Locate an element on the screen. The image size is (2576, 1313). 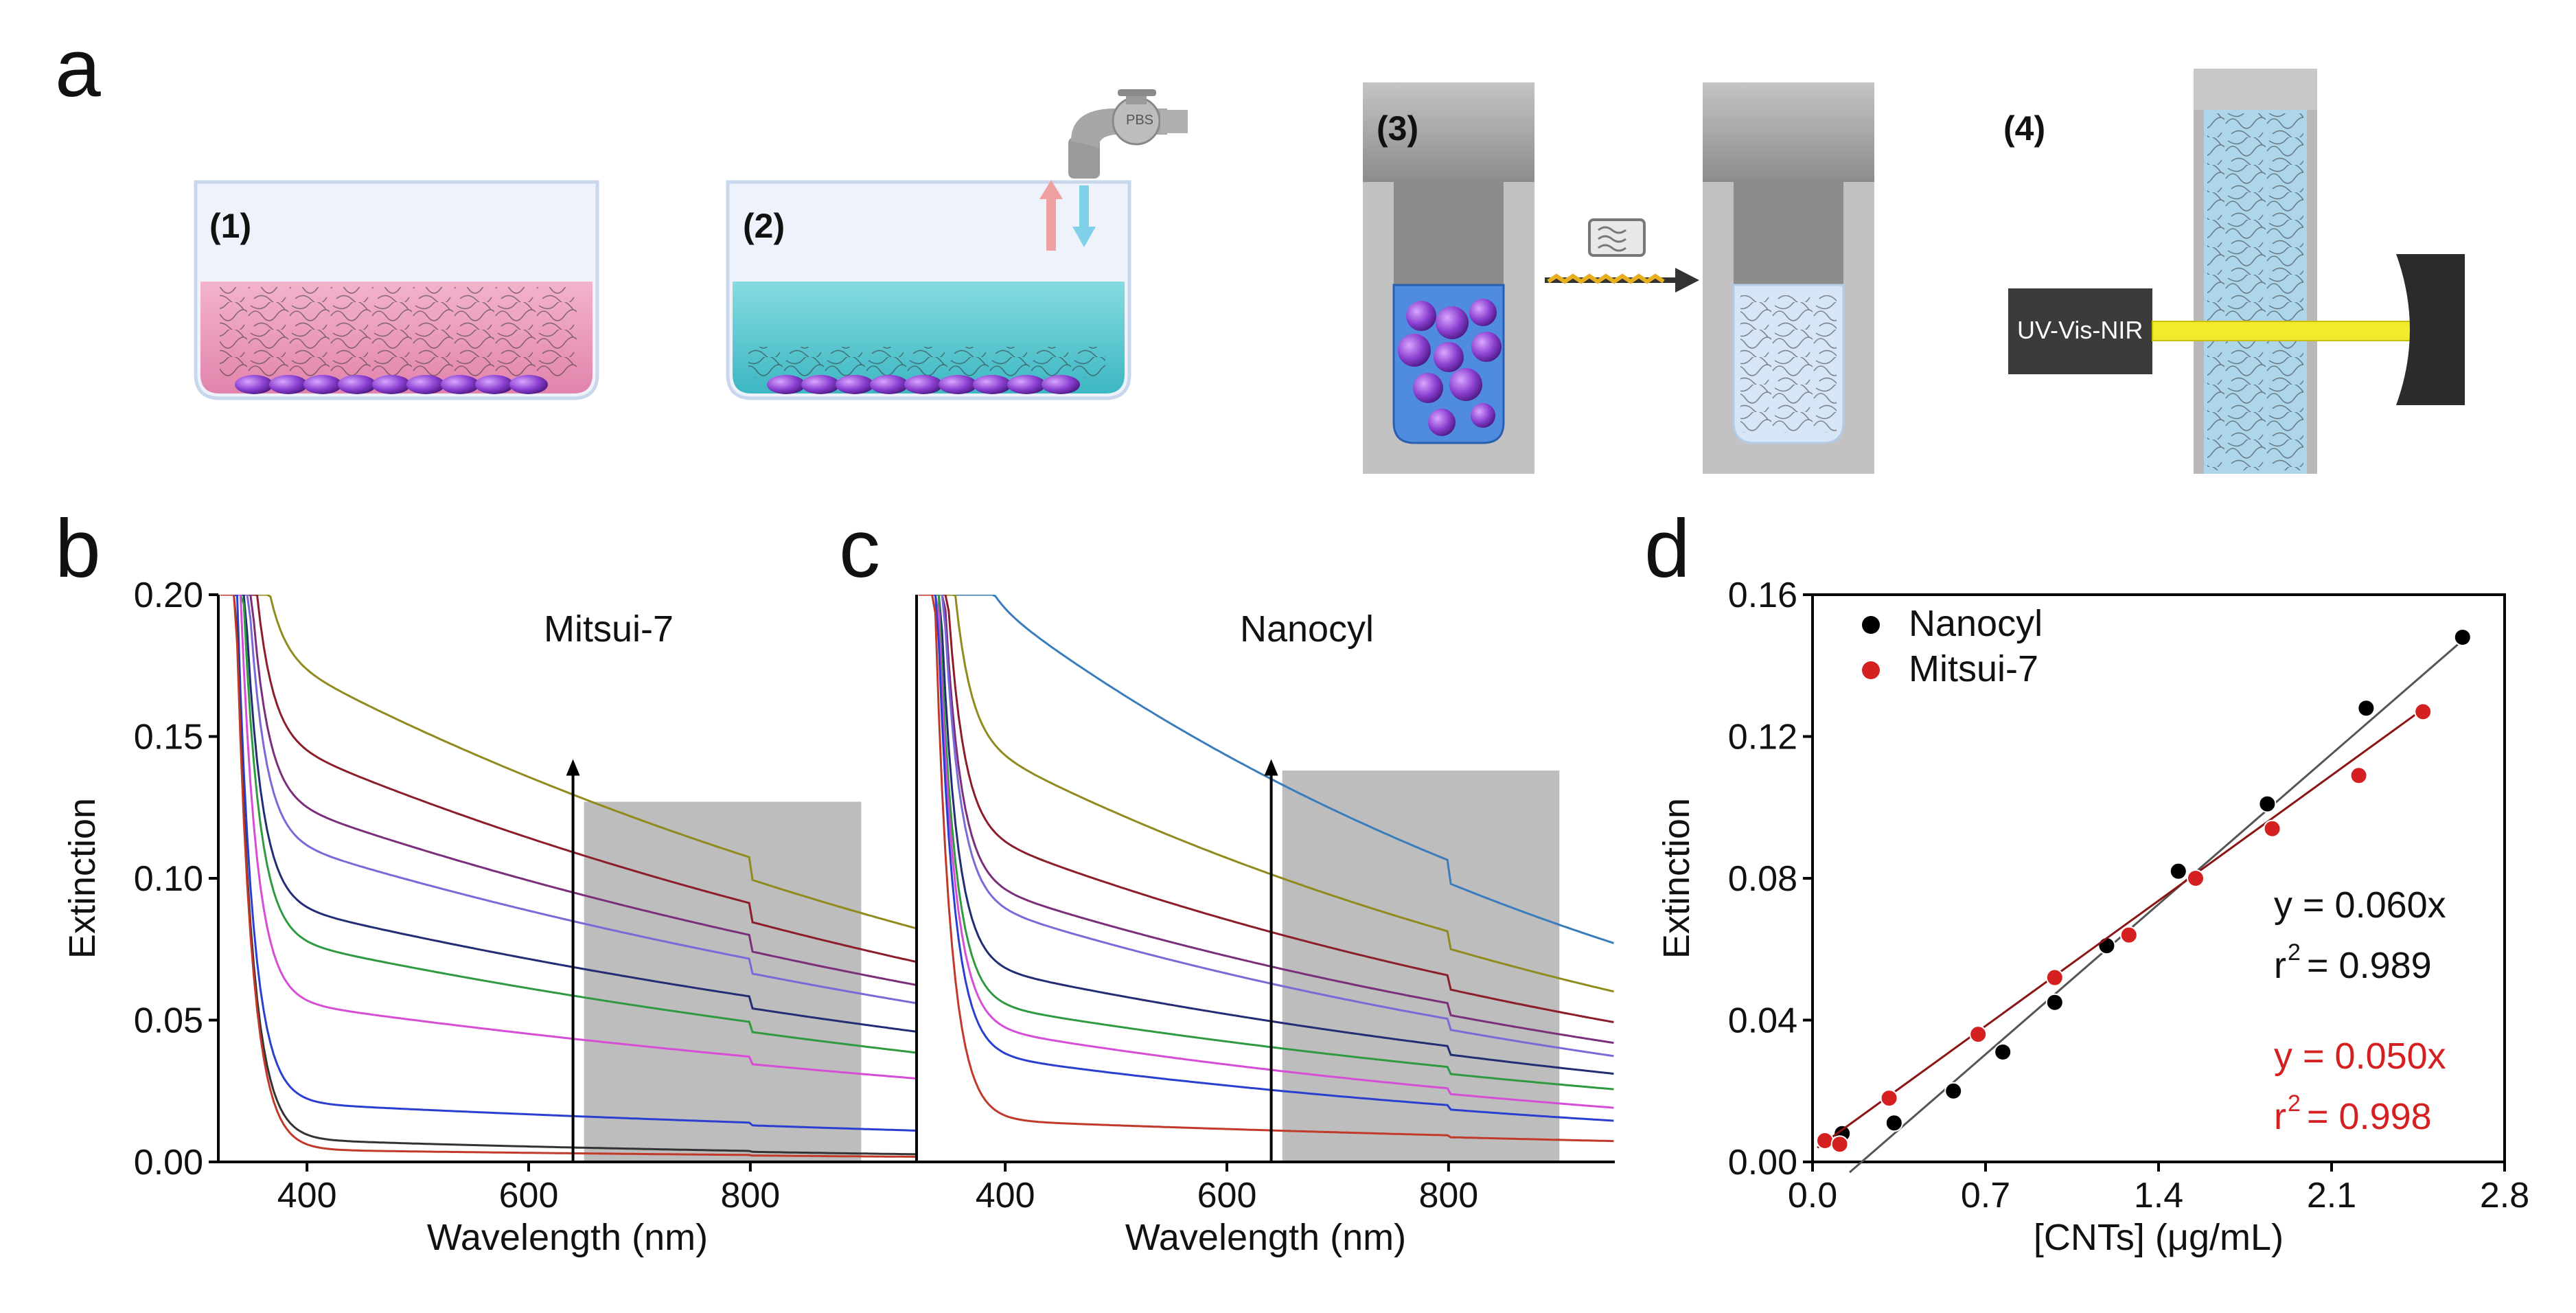
chart-c-xtick-label-1: 600 is located at coordinates (1227, 1195).